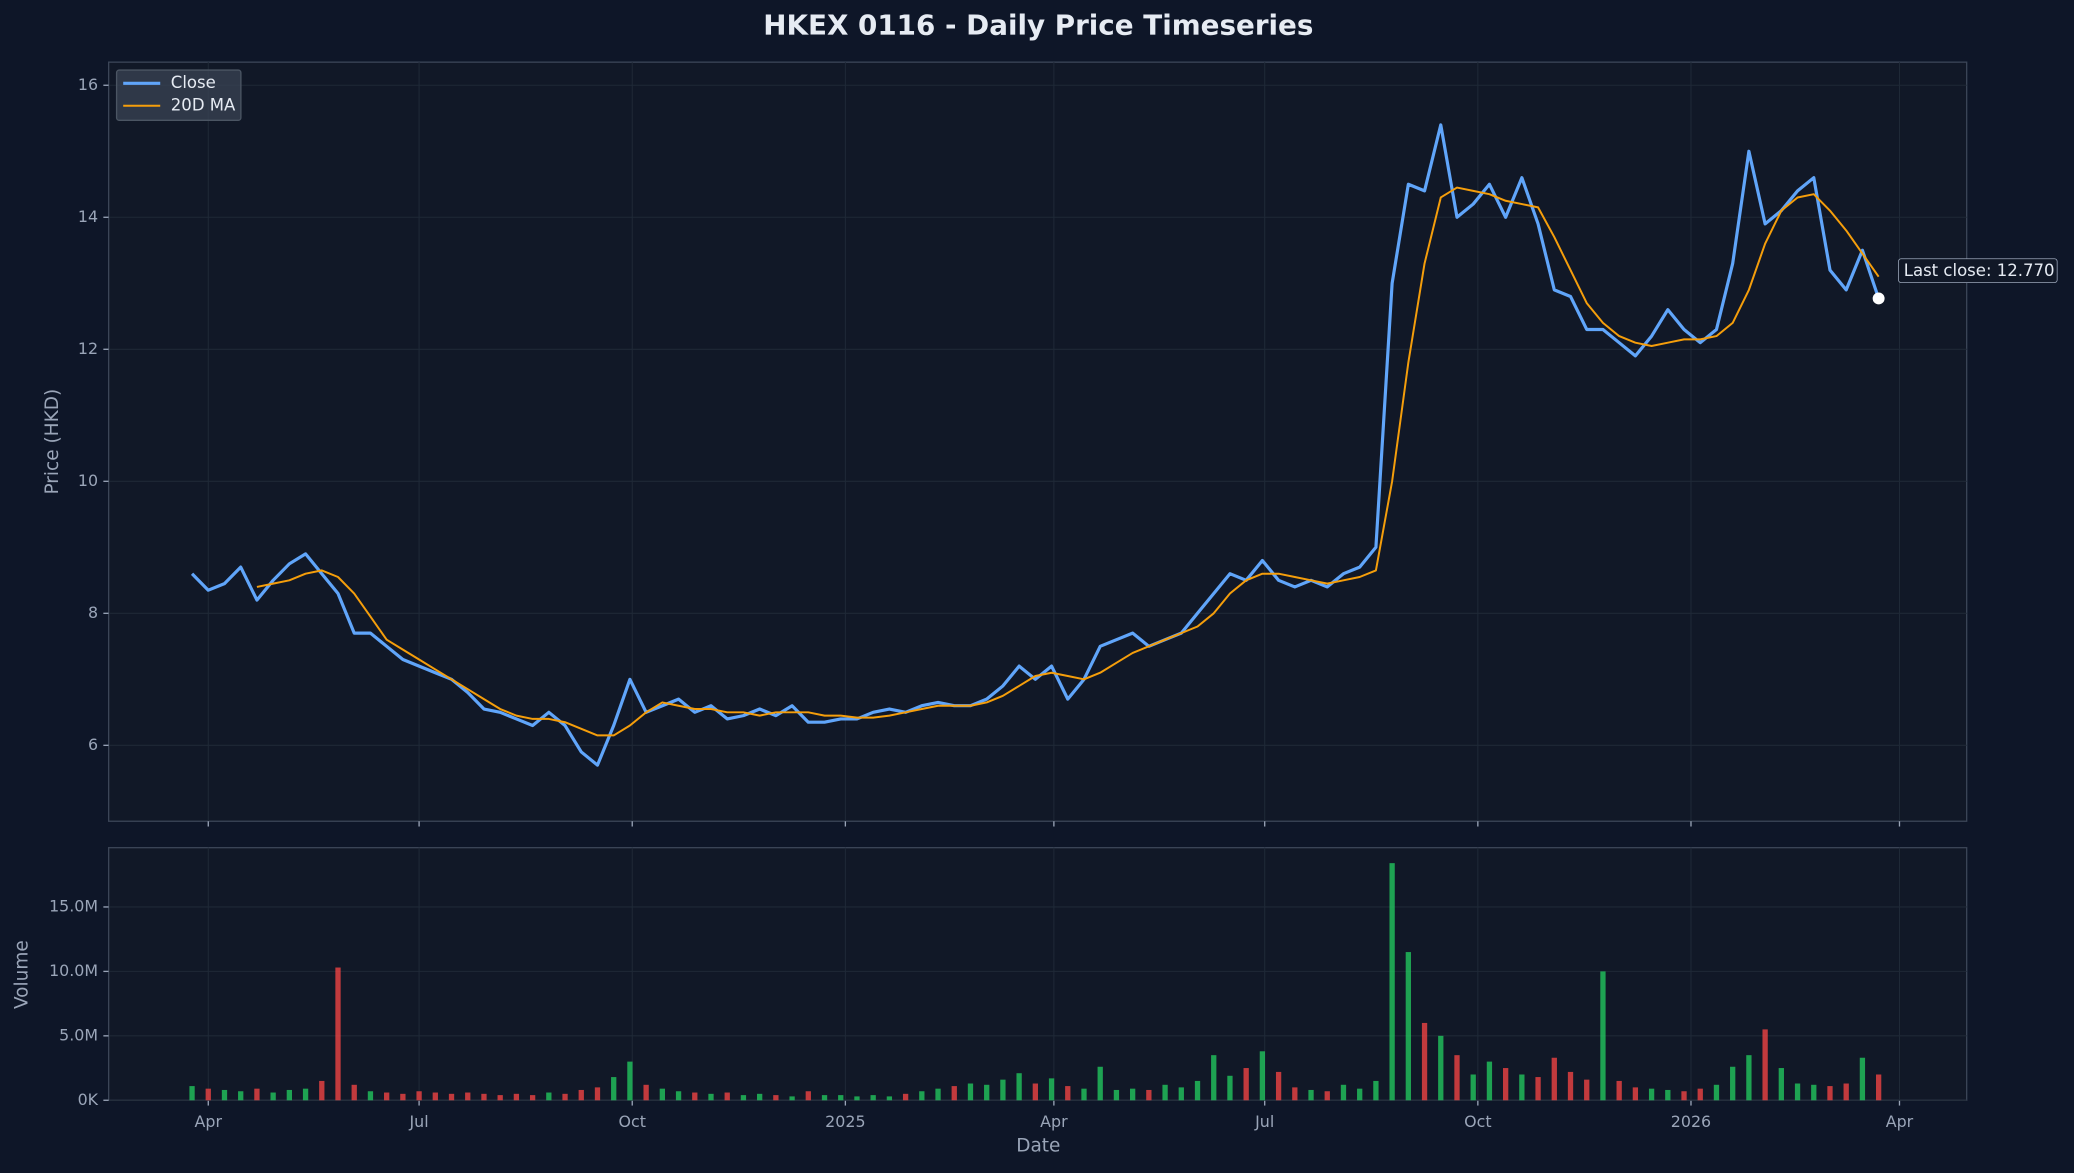  I want to click on chart-title: HKEX 0116 - Daily Price Timeseries, so click(1038, 24).